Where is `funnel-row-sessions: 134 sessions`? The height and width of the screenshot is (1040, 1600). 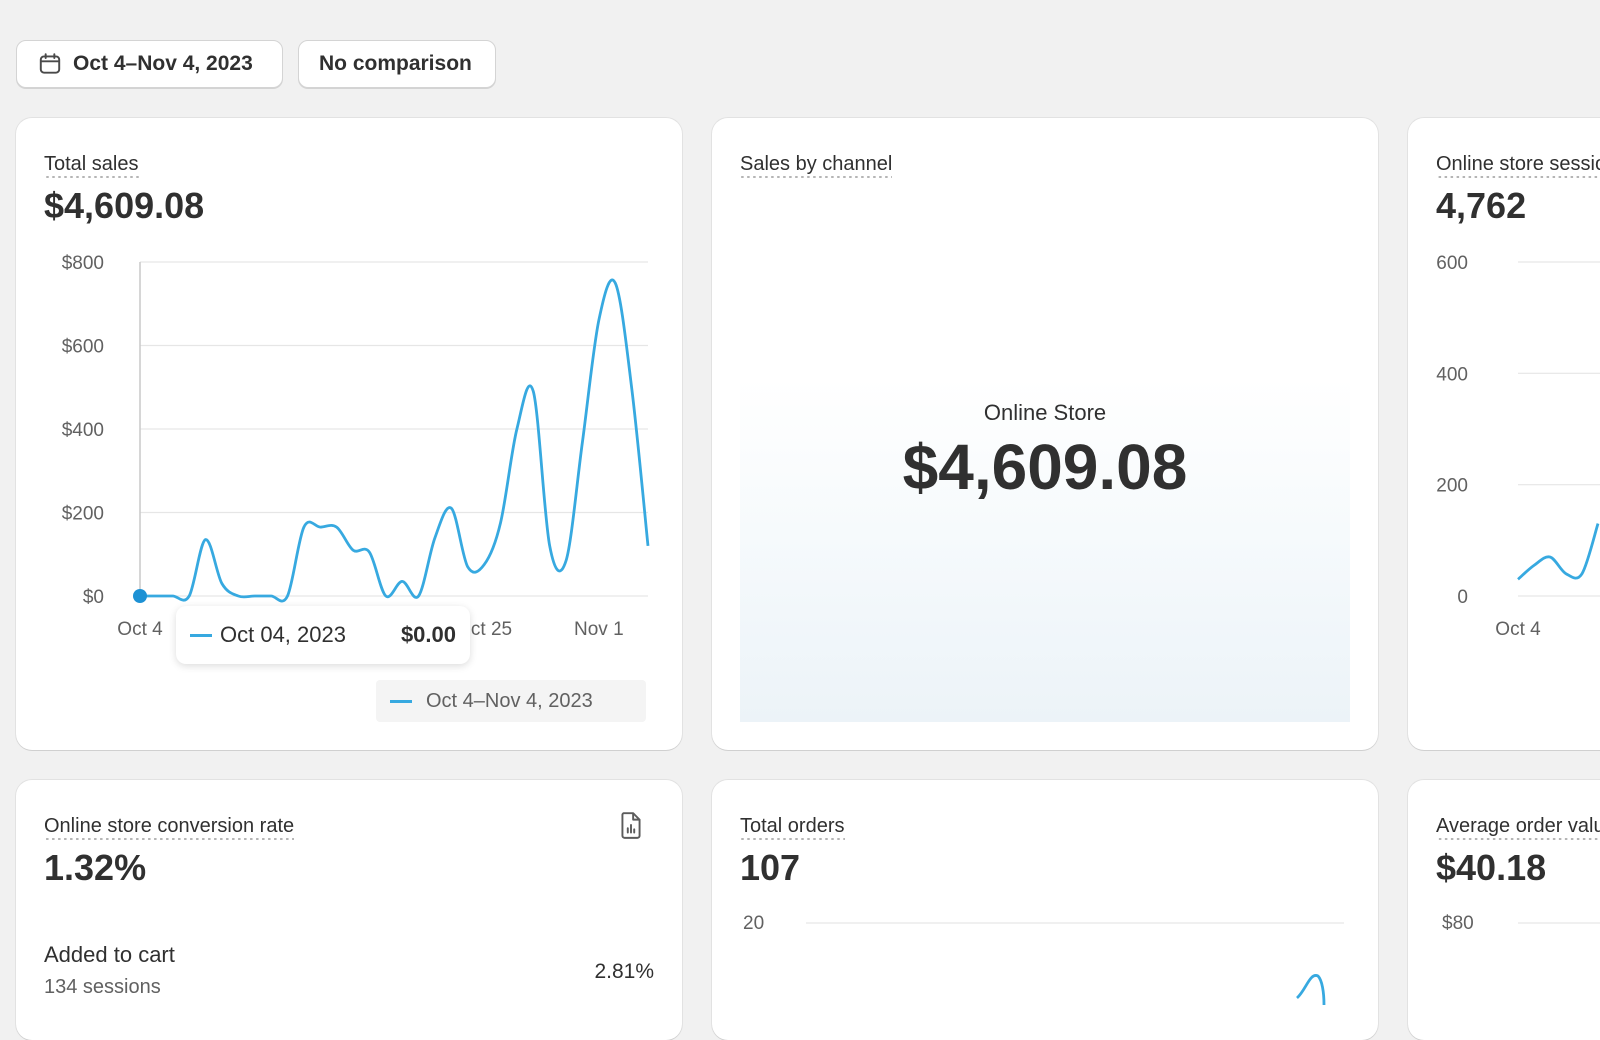 funnel-row-sessions: 134 sessions is located at coordinates (102, 987).